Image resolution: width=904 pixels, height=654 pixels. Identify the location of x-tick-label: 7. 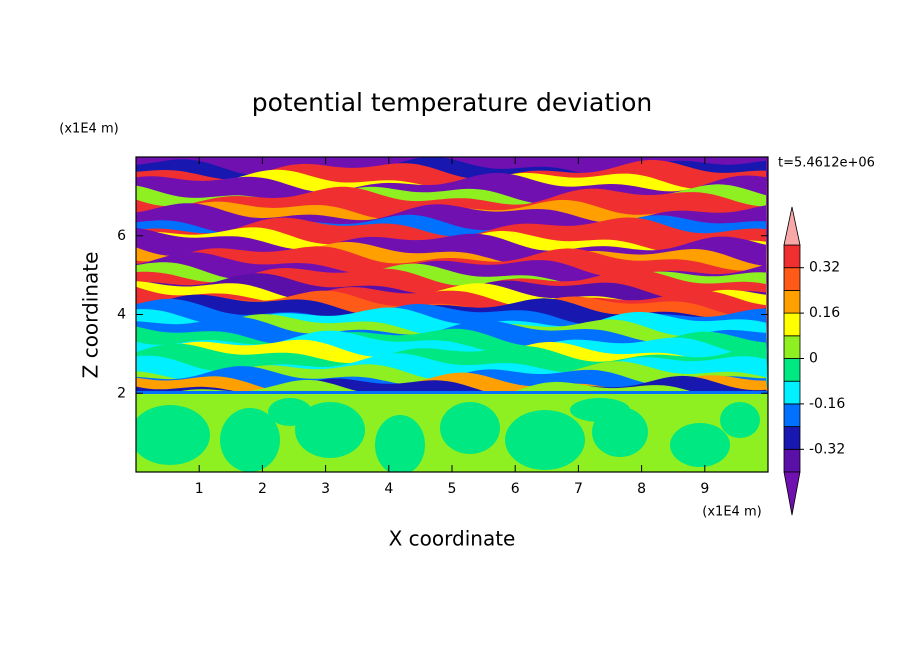
(578, 489).